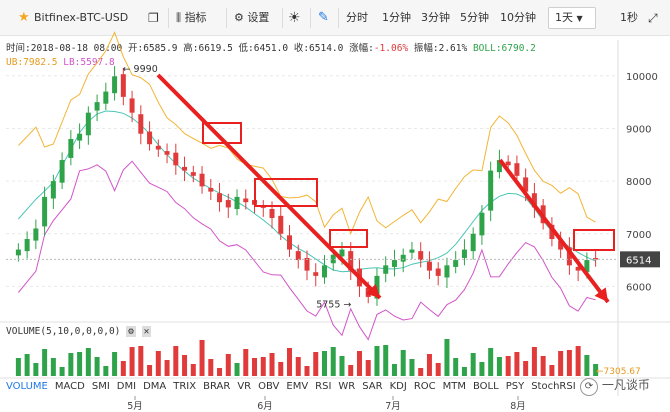 The width and height of the screenshot is (670, 412). I want to click on indicator-button: ⫼ 指标, so click(191, 17).